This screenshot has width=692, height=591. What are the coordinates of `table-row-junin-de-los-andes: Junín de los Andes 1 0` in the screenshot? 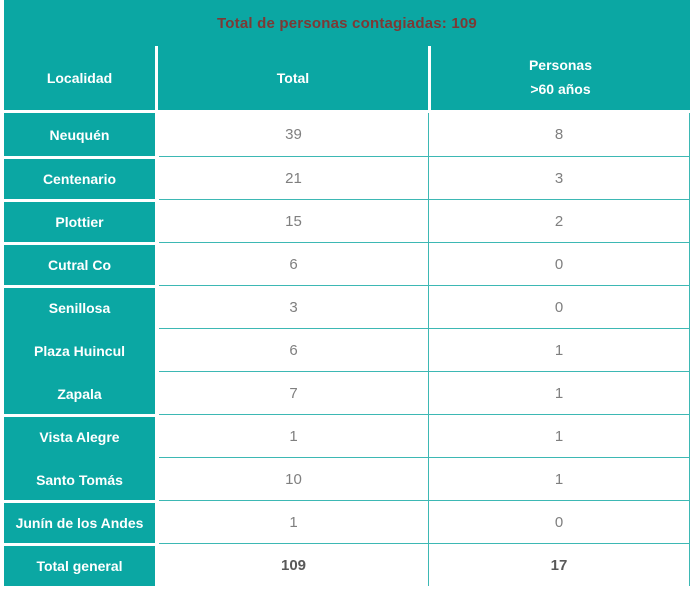 It's located at (348, 521).